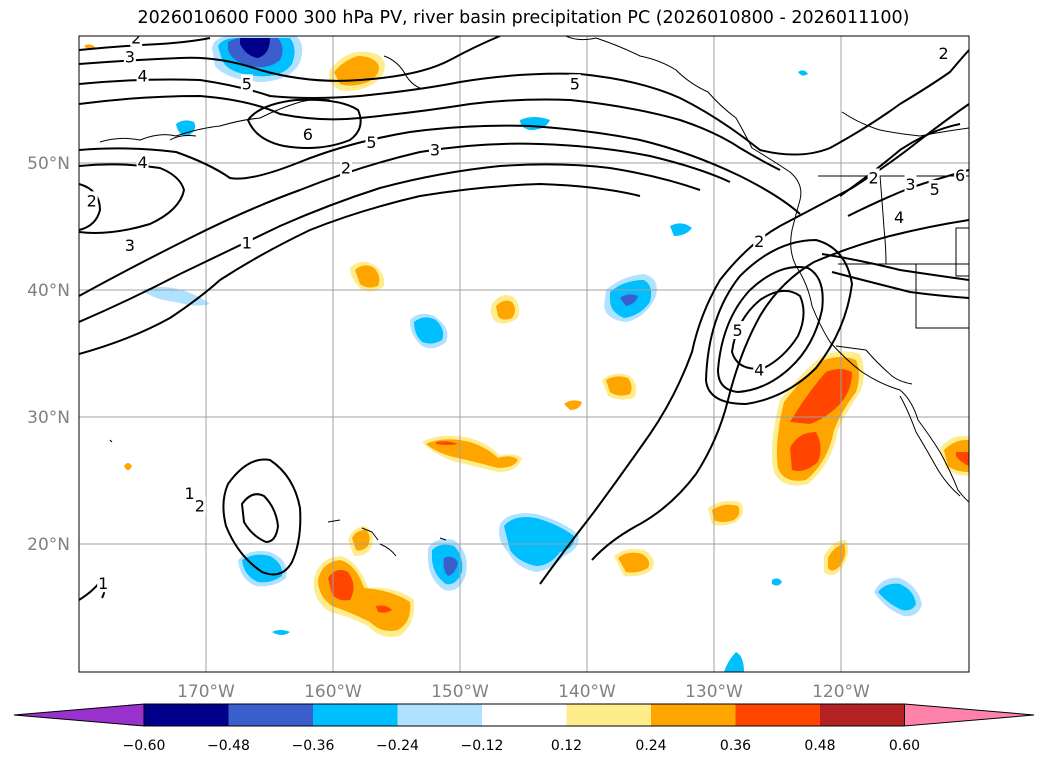  Describe the element at coordinates (79, 715) in the screenshot. I see `colorbar-swatch-min-purple` at that location.